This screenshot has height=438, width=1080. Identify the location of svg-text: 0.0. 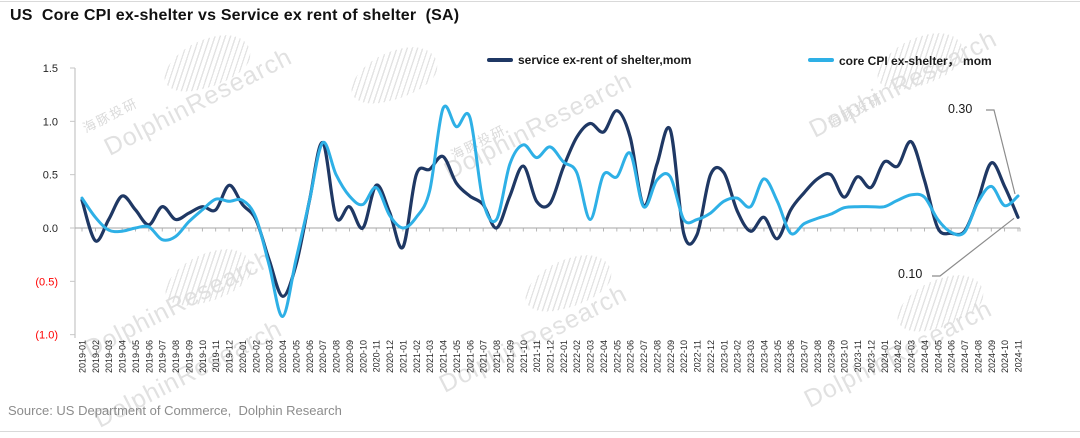
(50, 229).